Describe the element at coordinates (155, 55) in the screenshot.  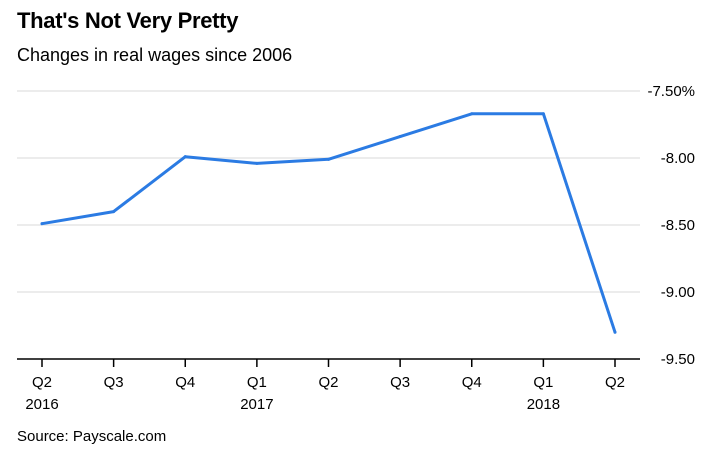
I see `chart-subtitle: Changes in real wages since 2006` at that location.